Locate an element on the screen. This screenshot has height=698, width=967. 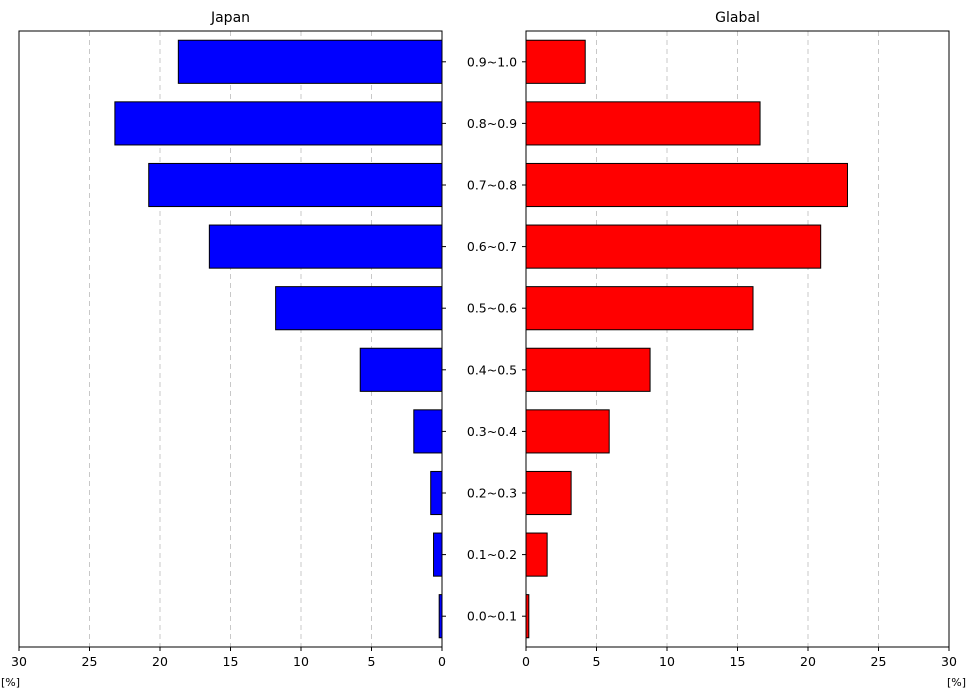
japan-x-tick-label: 0 is located at coordinates (442, 661).